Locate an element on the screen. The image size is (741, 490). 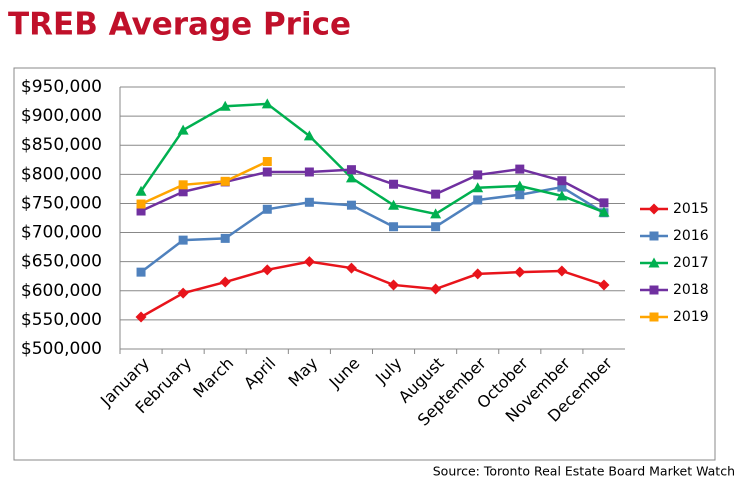
y-tick-label: $650,000 is located at coordinates (61, 262).